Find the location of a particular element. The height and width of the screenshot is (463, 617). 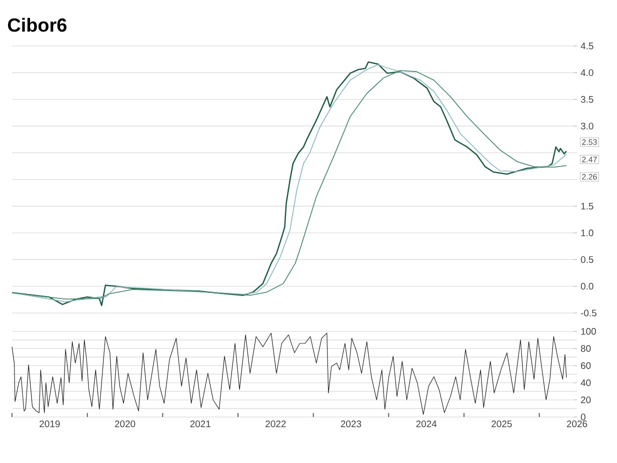

y-tick-label: 40 is located at coordinates (585, 382).